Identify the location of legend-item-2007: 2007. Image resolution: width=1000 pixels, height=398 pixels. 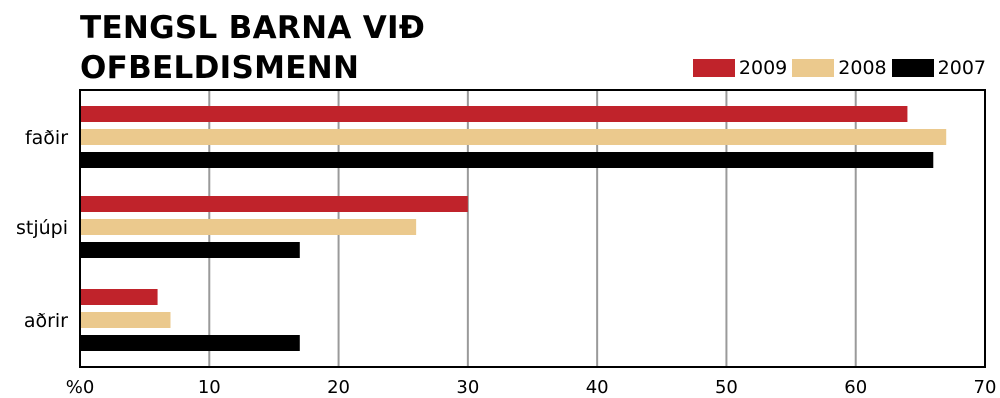
(938, 68).